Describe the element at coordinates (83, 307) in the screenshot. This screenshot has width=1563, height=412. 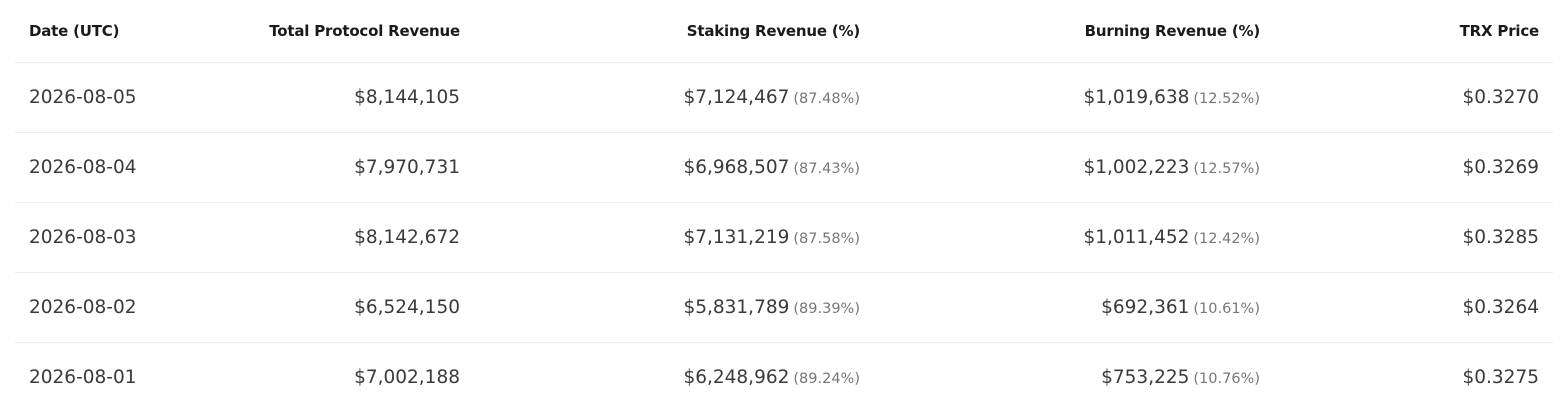
I see `date-cell: 2026-08-02` at that location.